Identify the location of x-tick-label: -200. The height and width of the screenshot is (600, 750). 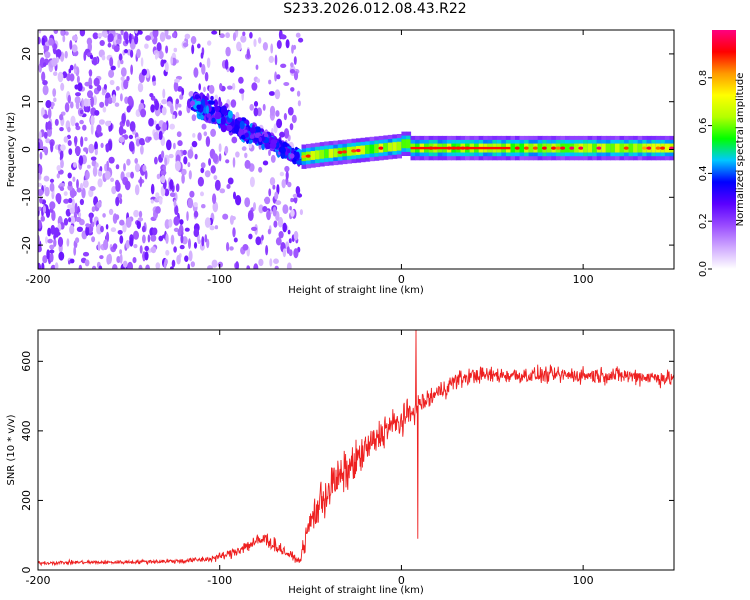
(38, 279).